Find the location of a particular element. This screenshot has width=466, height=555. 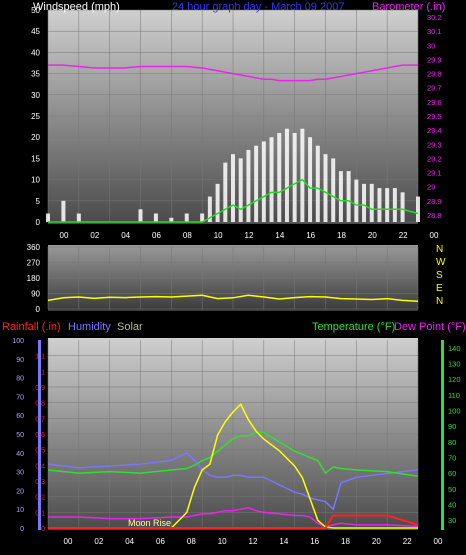

x-tick-label: 12 is located at coordinates (253, 541).